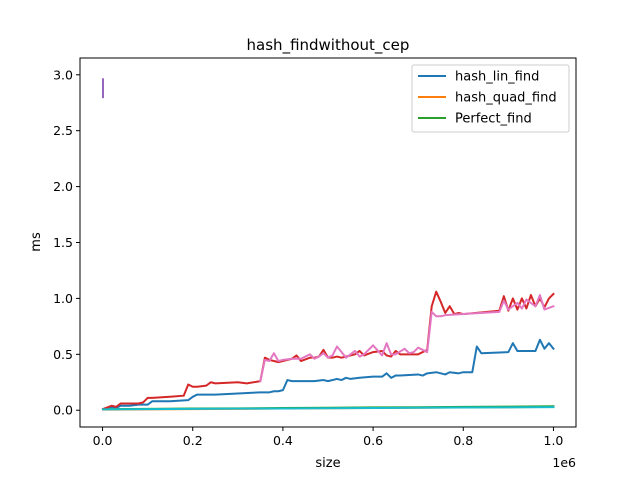  What do you see at coordinates (36, 242) in the screenshot?
I see `y-axis-label: ms` at bounding box center [36, 242].